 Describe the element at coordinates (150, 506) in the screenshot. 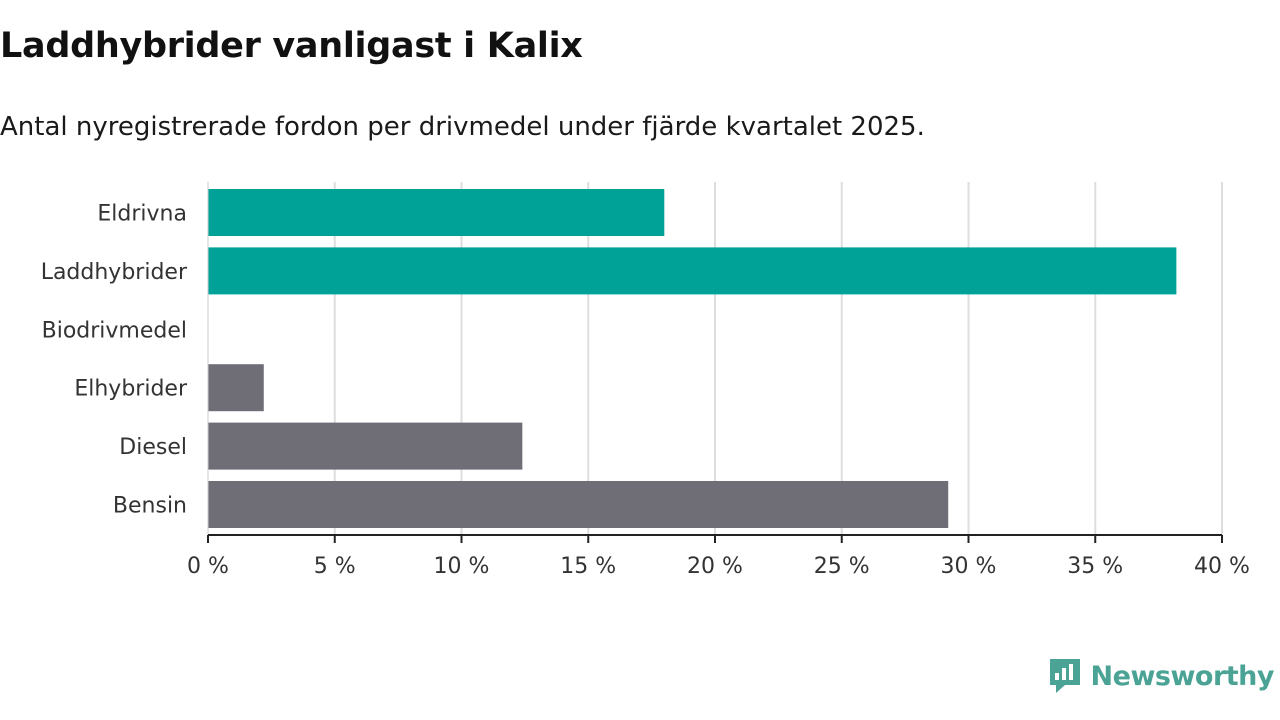

I see `category-label: Bensin` at that location.